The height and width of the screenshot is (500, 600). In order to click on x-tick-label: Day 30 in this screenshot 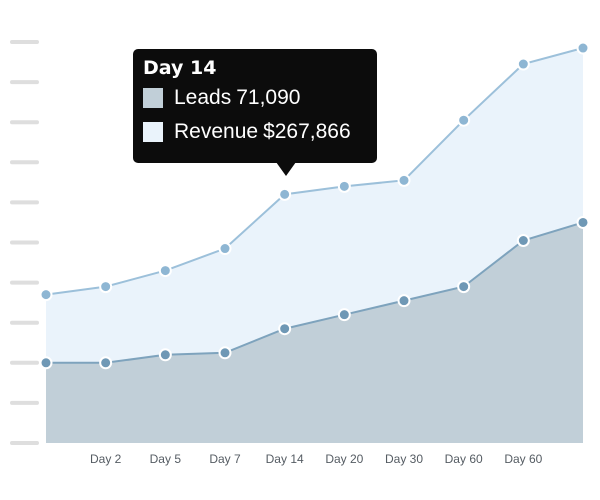, I will do `click(404, 459)`.